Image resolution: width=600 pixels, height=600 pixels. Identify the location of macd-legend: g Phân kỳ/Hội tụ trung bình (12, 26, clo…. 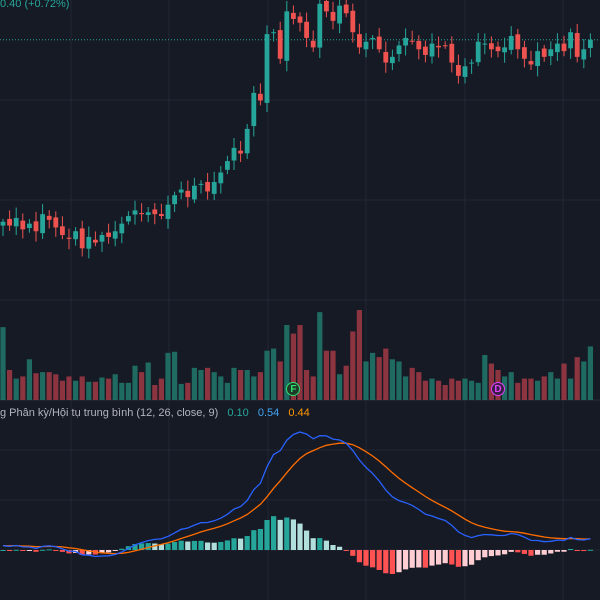
(158, 413).